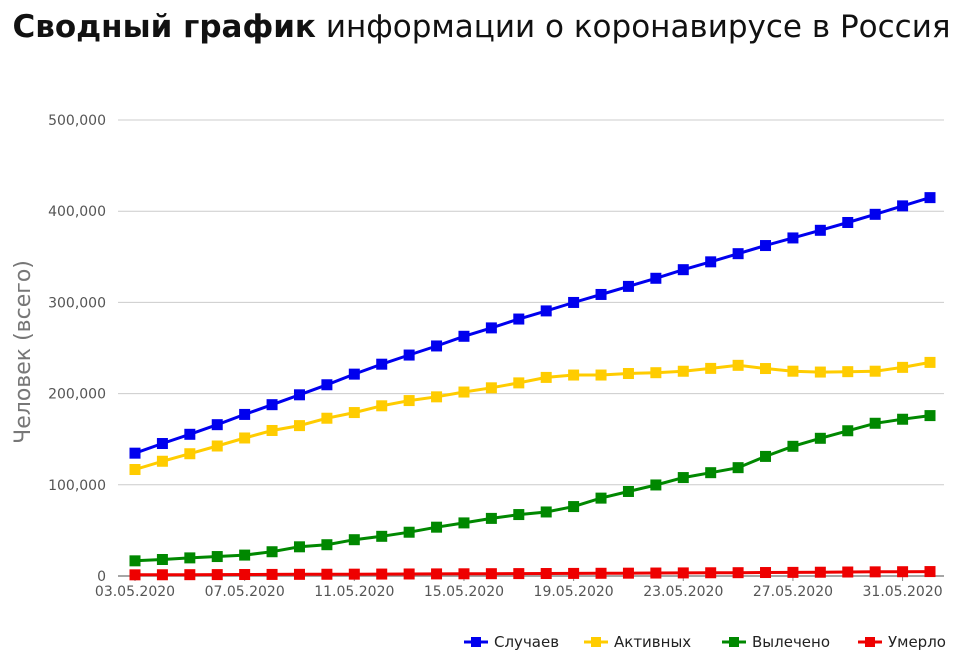 The height and width of the screenshot is (656, 963). I want to click on x-tick-label: 19.05.2020, so click(574, 592).